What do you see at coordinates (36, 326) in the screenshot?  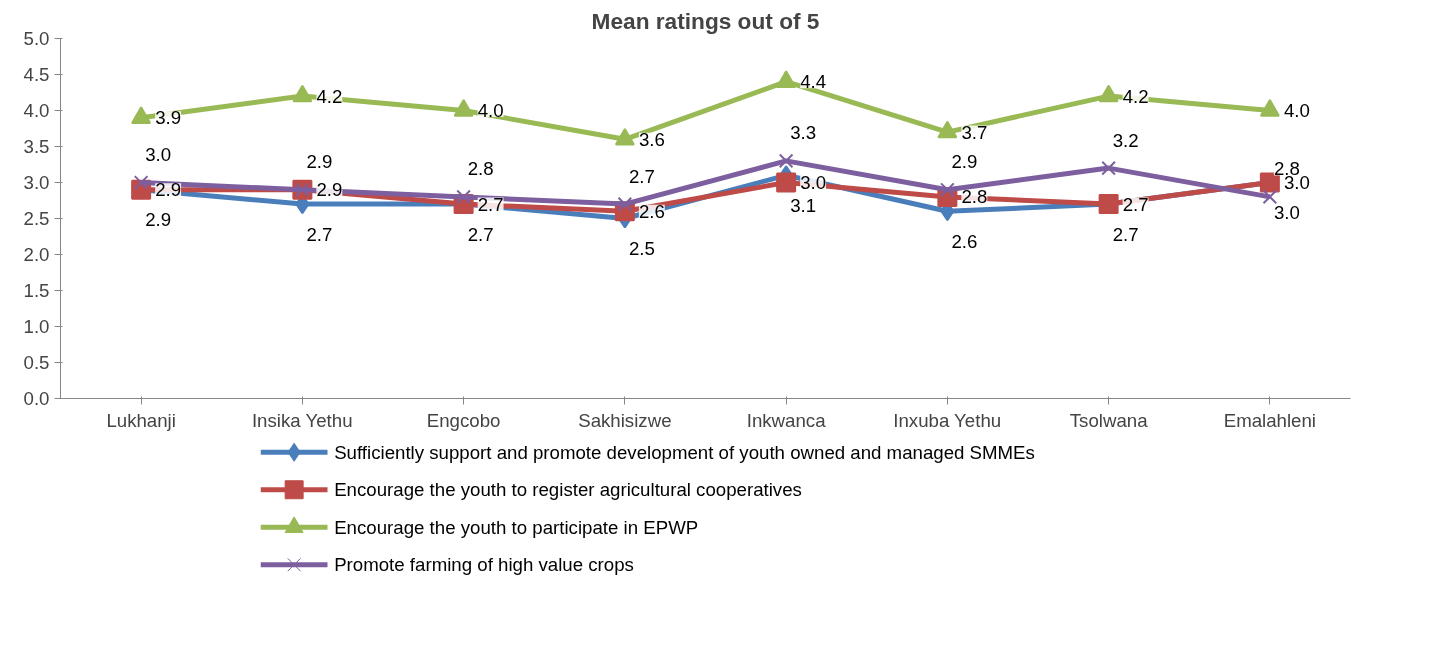 I see `y-tick-label: 1.0` at bounding box center [36, 326].